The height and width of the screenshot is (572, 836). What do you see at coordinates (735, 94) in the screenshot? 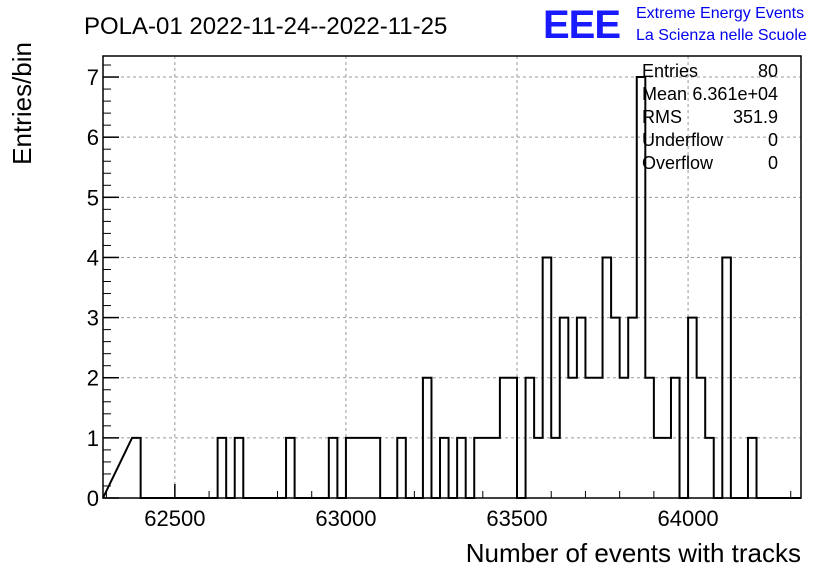
I see `stats-value: 6.361e+04` at bounding box center [735, 94].